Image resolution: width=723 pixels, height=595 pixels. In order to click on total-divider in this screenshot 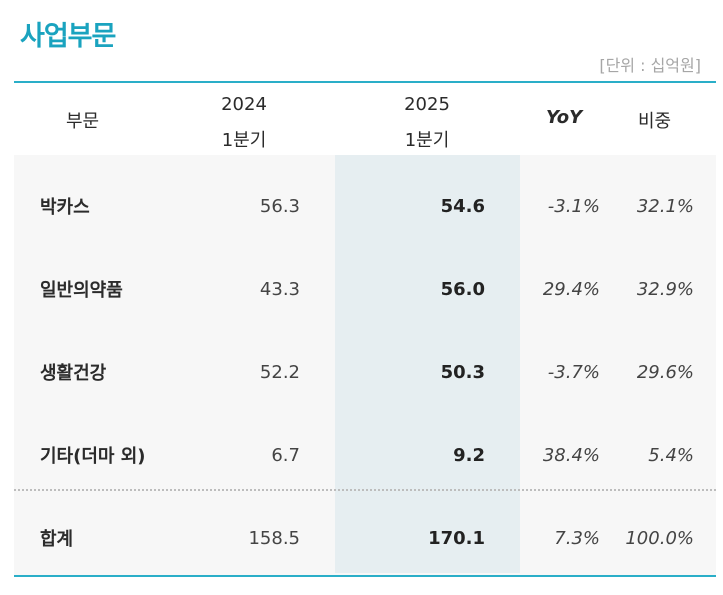, I will do `click(365, 490)`.